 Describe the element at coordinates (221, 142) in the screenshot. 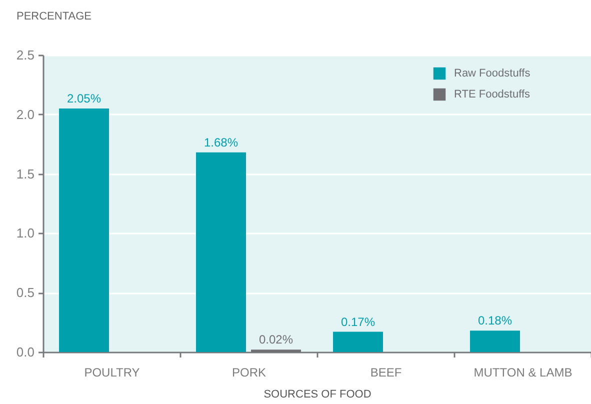

I see `data-label: 1.68%` at that location.